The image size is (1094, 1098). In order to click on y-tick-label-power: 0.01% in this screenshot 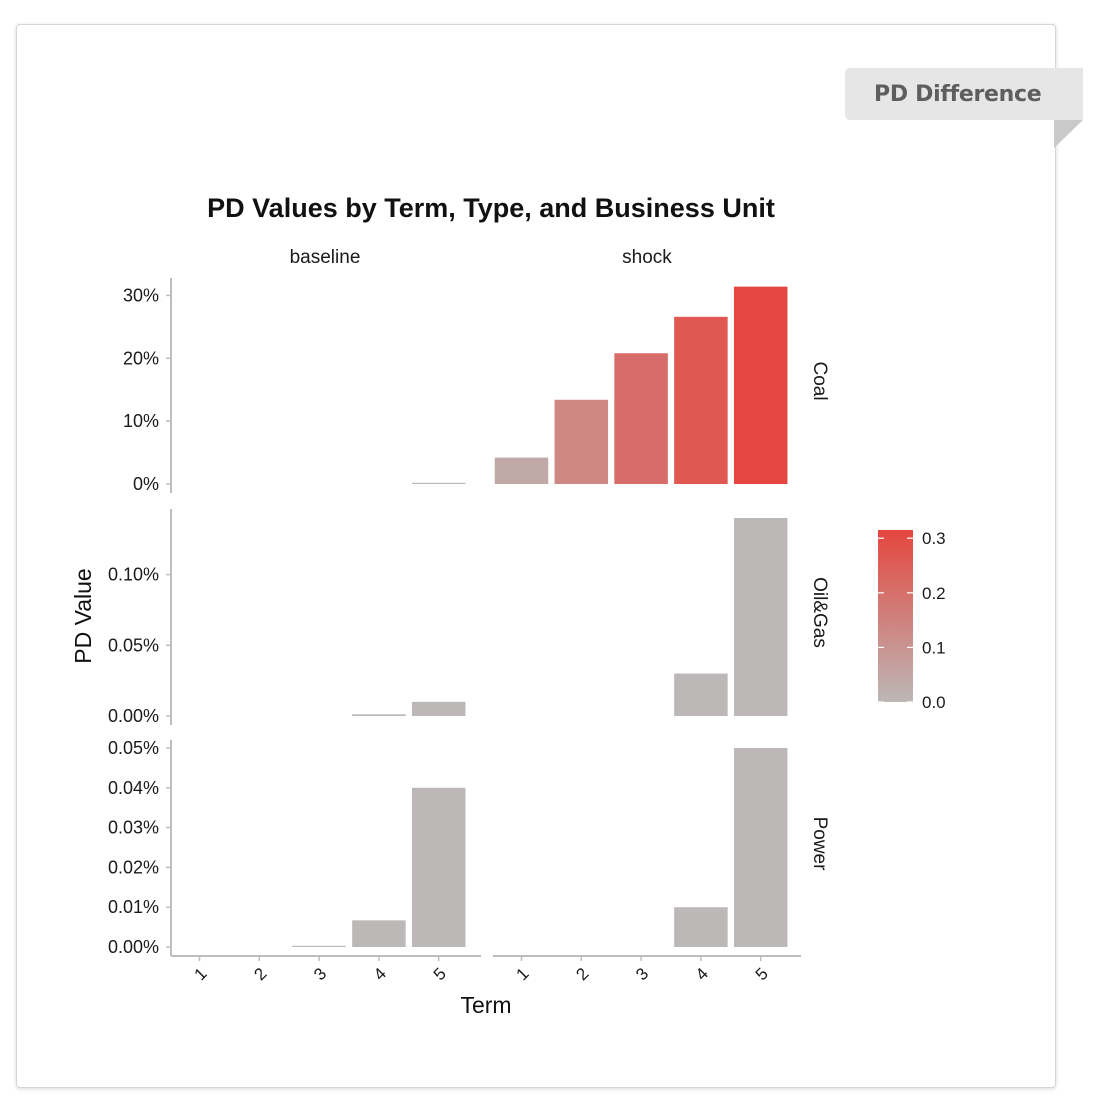, I will do `click(133, 907)`.